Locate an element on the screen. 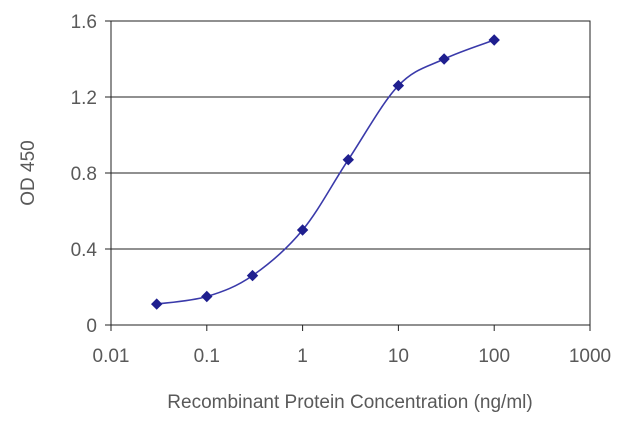 The height and width of the screenshot is (427, 640). y-axis-ticks: 0 0.4 0.8 1.2 1.6 is located at coordinates (91, 174).